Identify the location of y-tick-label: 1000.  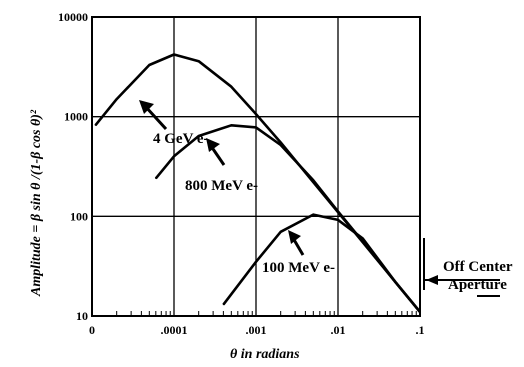
(76, 117).